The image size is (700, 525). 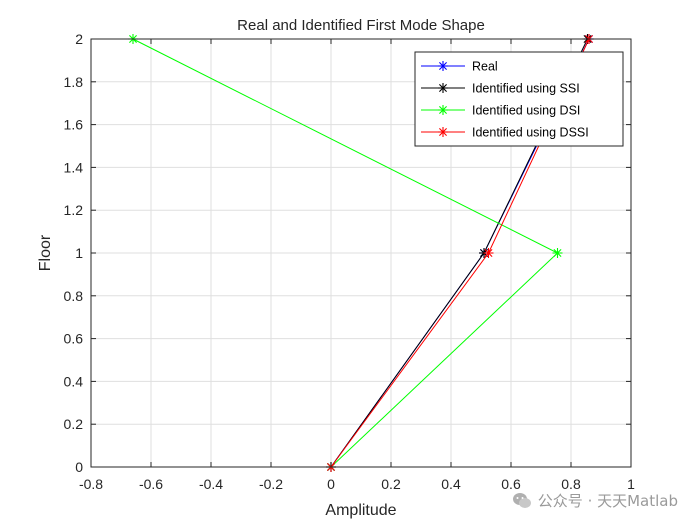 What do you see at coordinates (74, 82) in the screenshot?
I see `y-tick-label: 1.8` at bounding box center [74, 82].